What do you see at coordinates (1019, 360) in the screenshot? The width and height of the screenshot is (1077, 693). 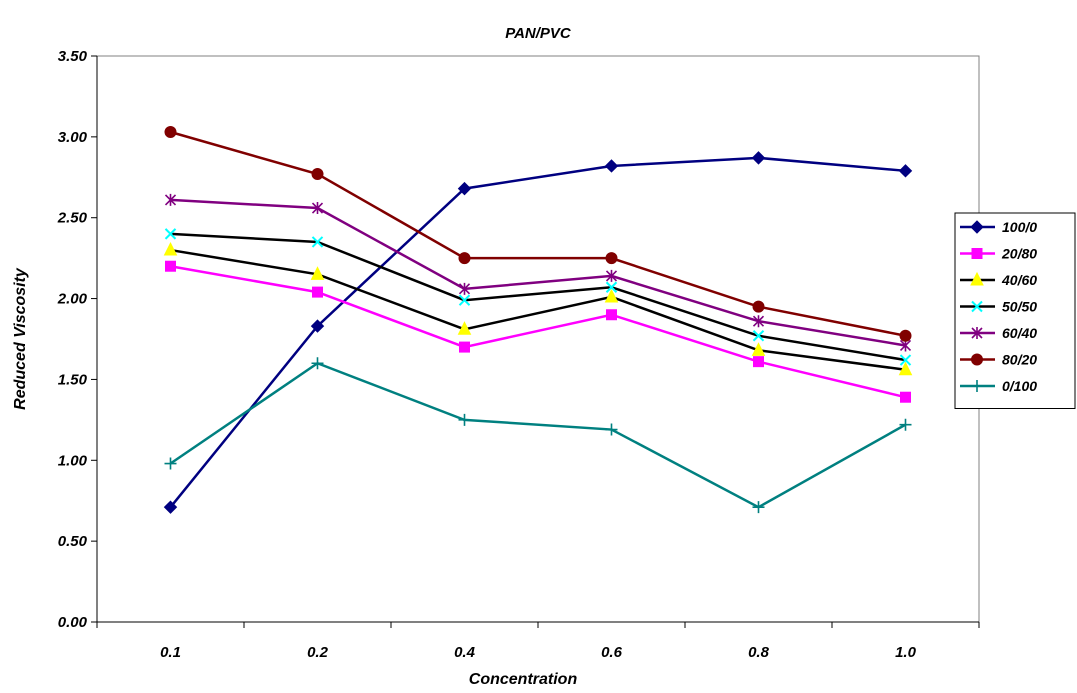 I see `legend-label: 80/20` at bounding box center [1019, 360].